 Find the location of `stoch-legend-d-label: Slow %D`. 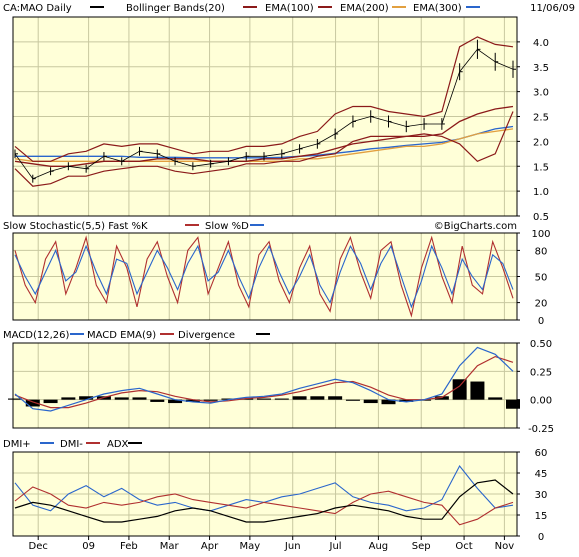

stoch-legend-d-label: Slow %D is located at coordinates (227, 226).